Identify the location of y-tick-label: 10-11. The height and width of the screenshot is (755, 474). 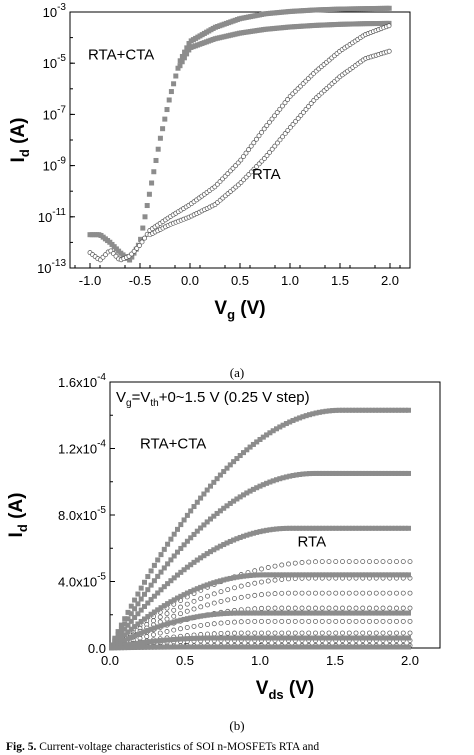
(52, 216).